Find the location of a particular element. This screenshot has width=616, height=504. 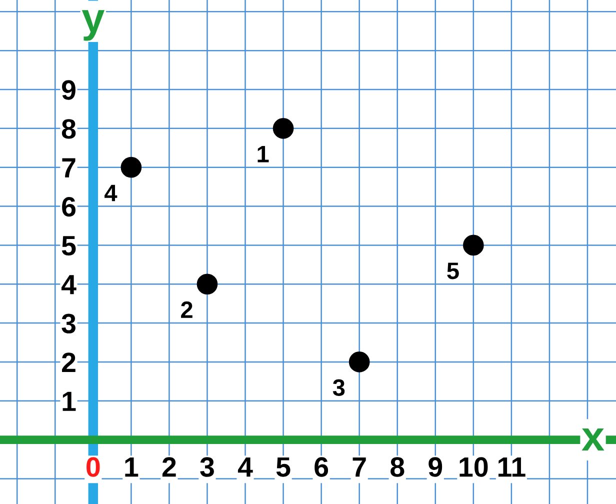

x-axis-title: x is located at coordinates (593, 439).